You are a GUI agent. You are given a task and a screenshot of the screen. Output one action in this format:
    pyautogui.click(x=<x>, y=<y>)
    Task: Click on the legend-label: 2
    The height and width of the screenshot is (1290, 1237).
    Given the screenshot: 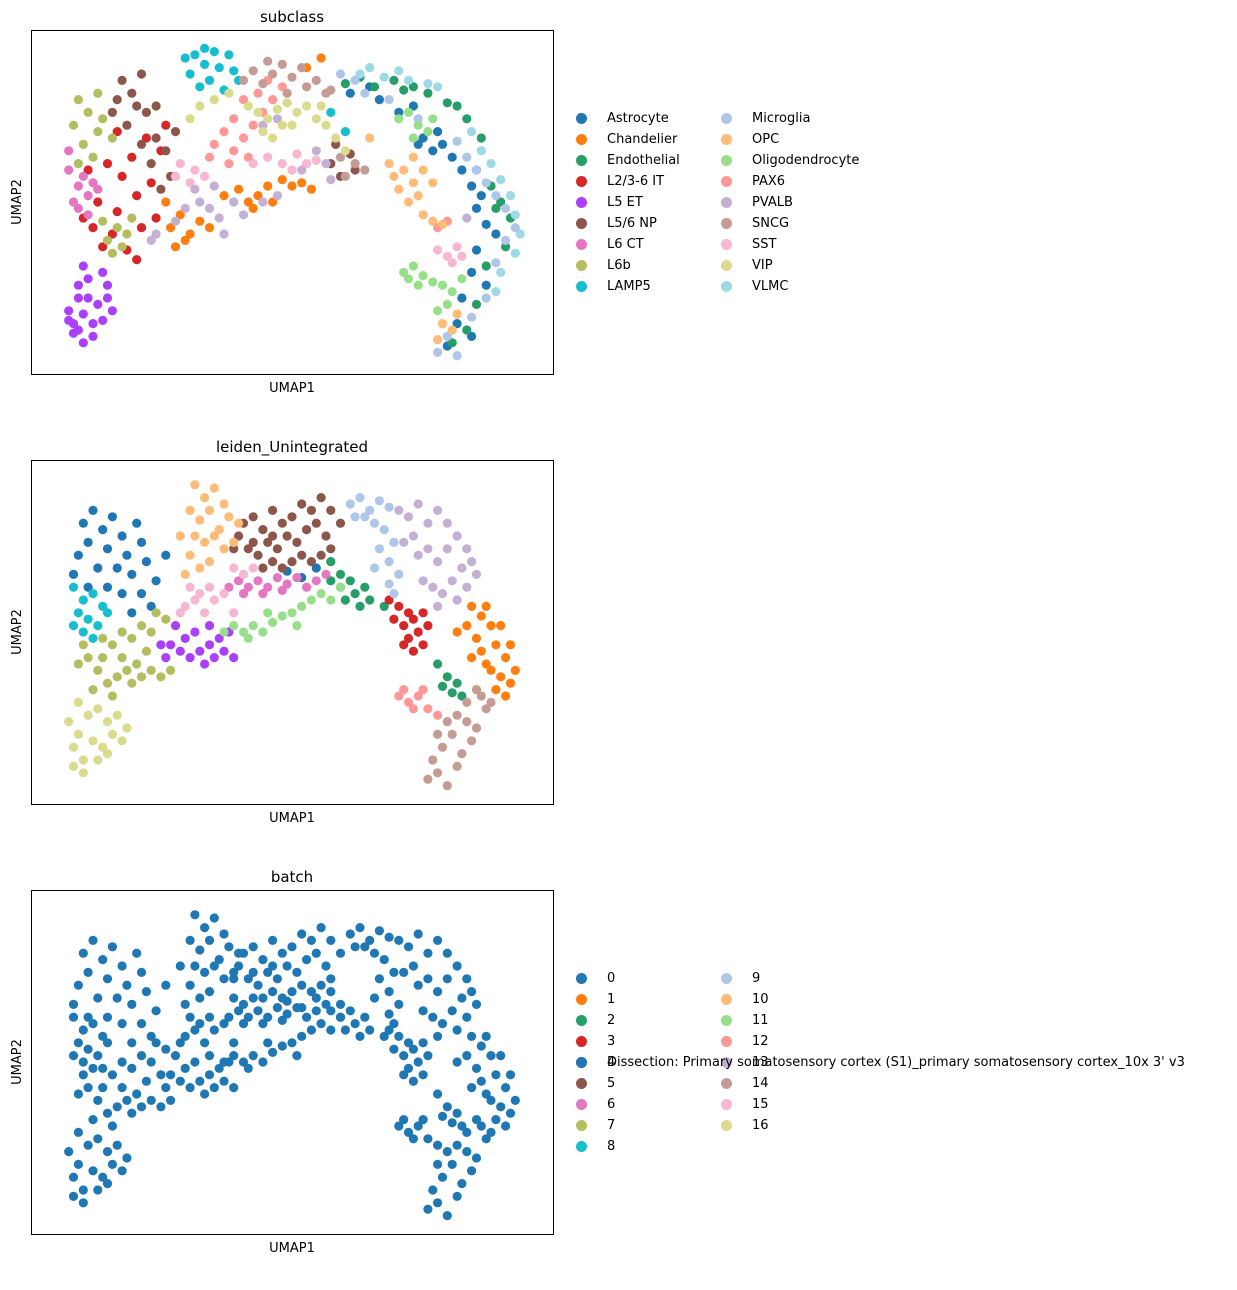 What is the action you would take?
    pyautogui.click(x=611, y=1020)
    